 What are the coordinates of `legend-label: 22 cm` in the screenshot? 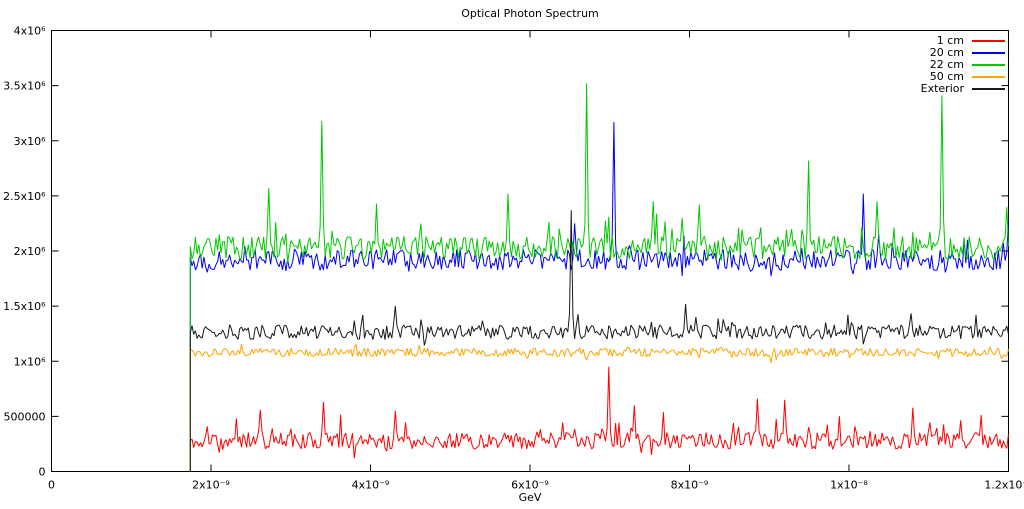 It's located at (946, 64).